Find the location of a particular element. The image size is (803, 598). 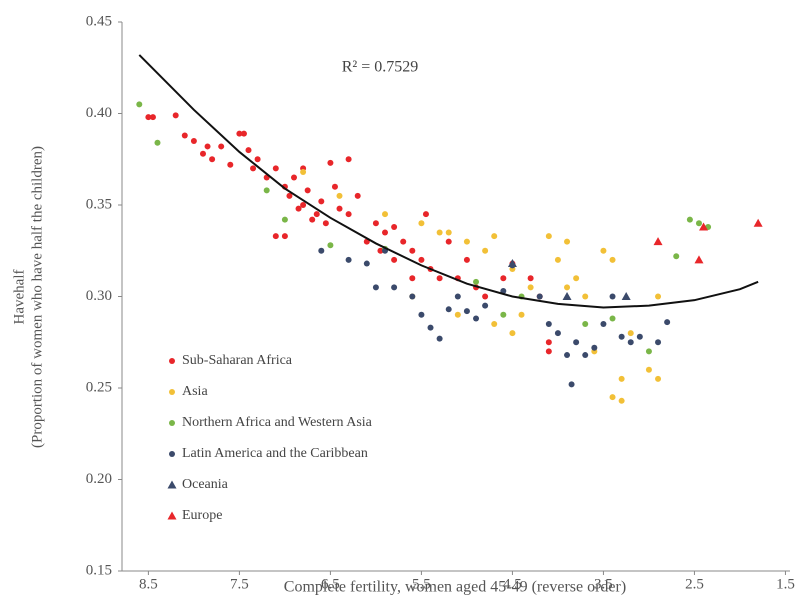

x-tick-label: 5.5 is located at coordinates (421, 584).